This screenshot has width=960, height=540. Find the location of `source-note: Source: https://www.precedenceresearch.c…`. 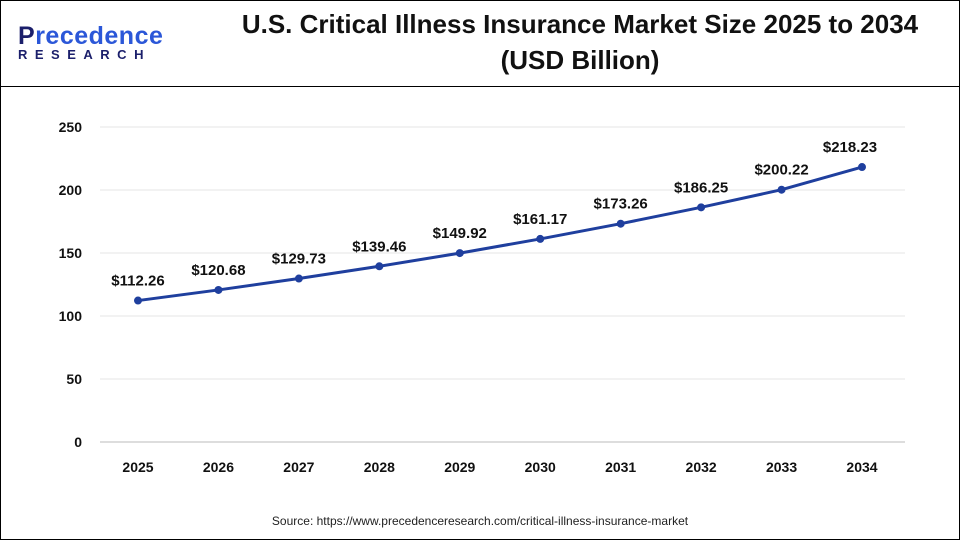

source-note: Source: https://www.precedenceresearch.c… is located at coordinates (480, 521).